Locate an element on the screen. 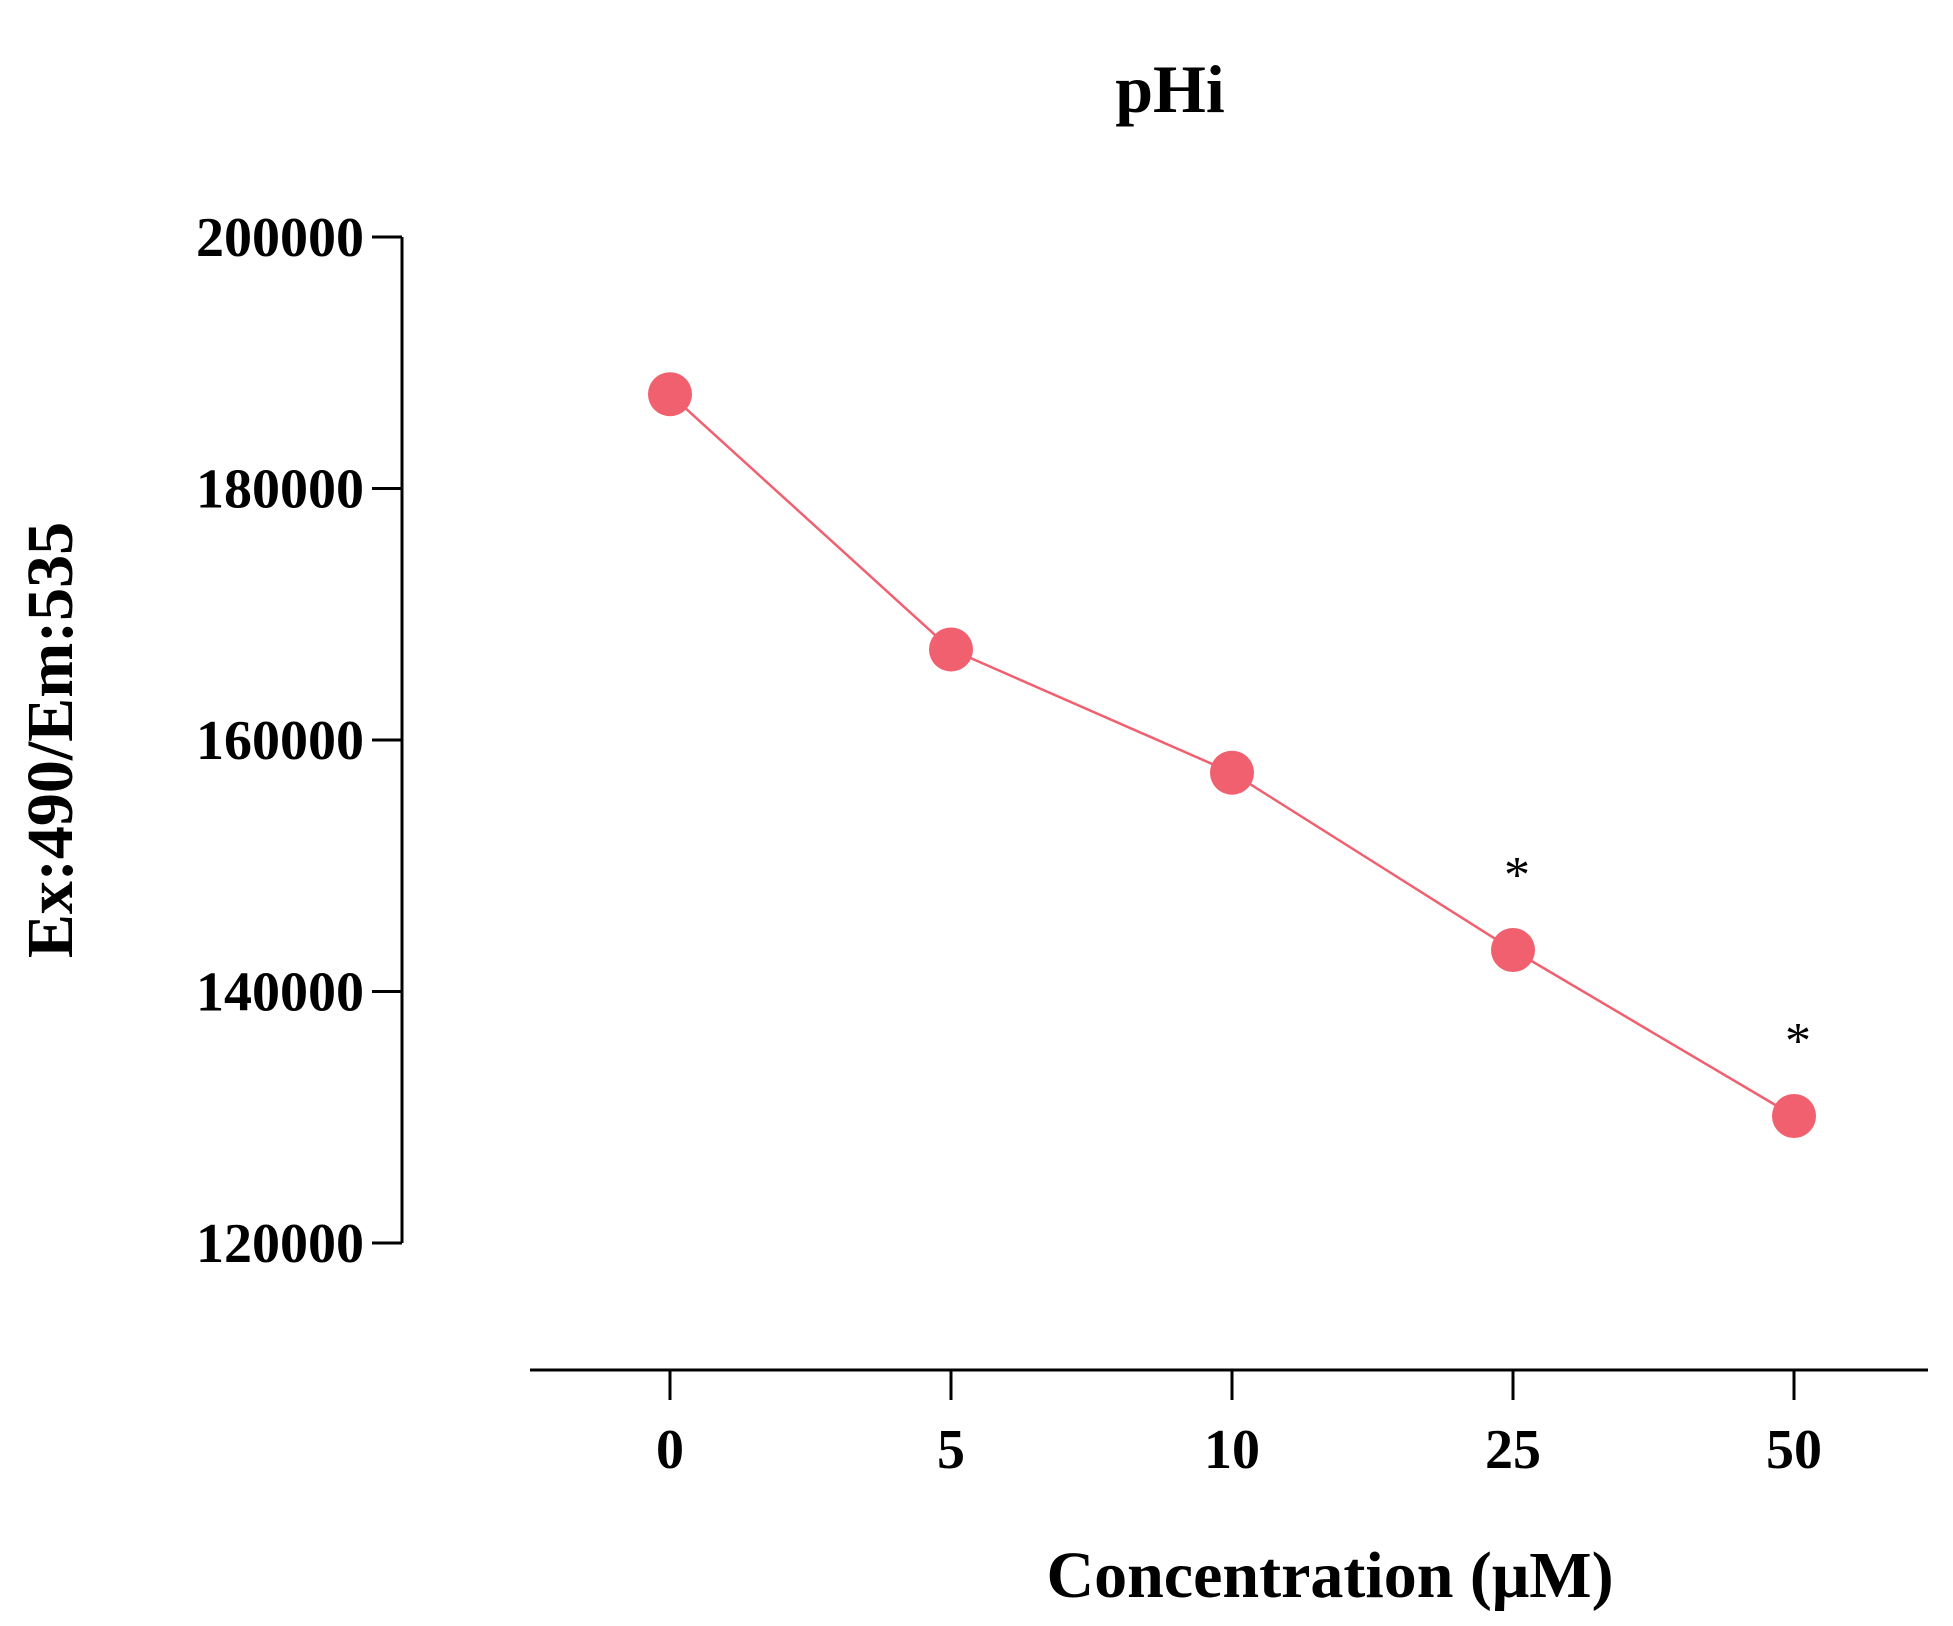 This screenshot has width=1953, height=1626. x-tick-label: 5 is located at coordinates (951, 1450).